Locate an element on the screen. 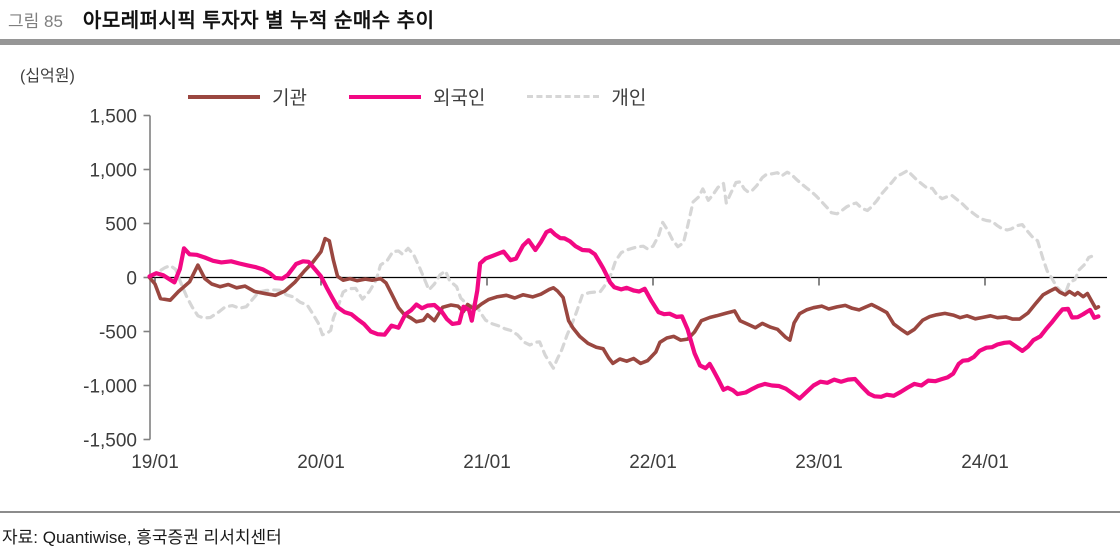 This screenshot has width=1120, height=548. y-axis-tick-label: 500 is located at coordinates (121, 225).